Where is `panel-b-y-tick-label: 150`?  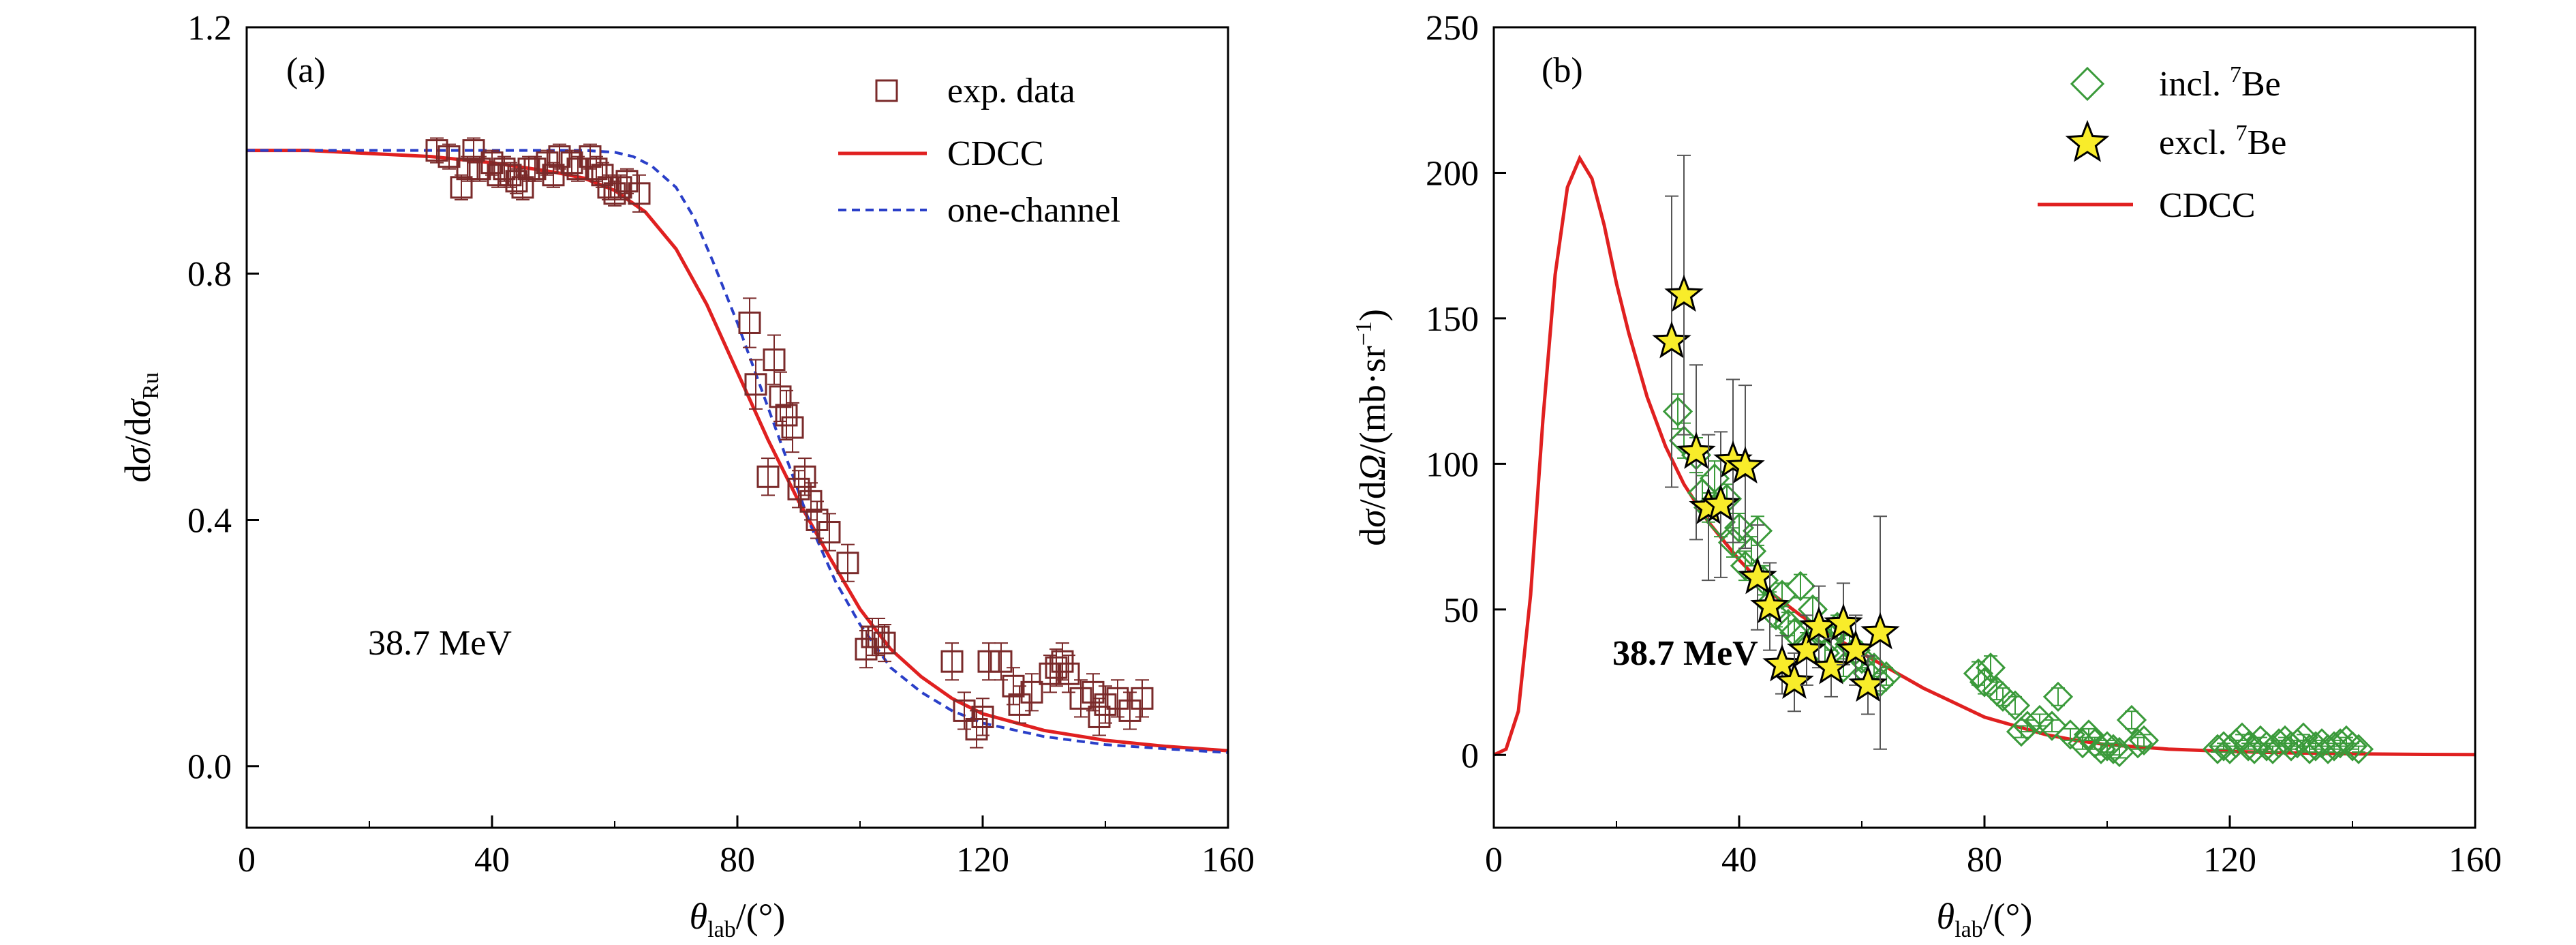 panel-b-y-tick-label: 150 is located at coordinates (1452, 319).